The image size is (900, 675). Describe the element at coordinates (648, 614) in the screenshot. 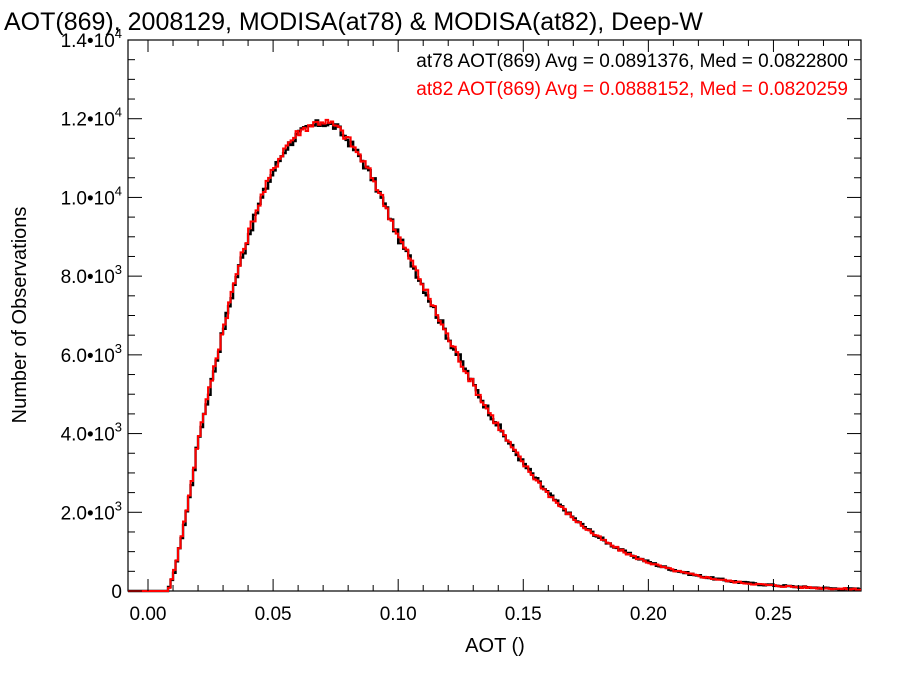

I see `x-tick-label: 0.20` at that location.